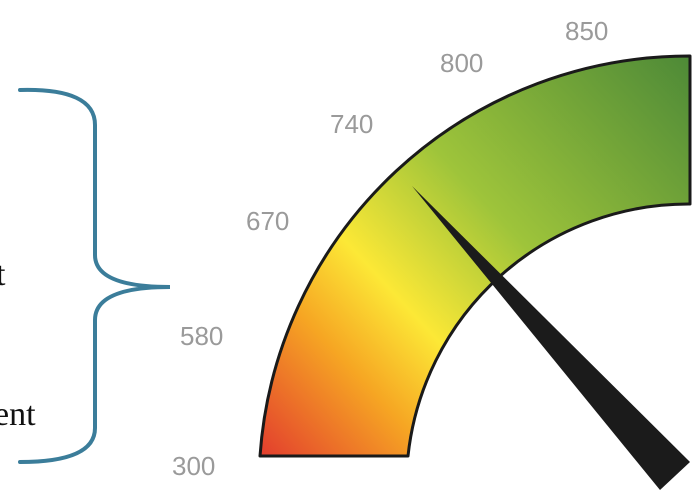  Describe the element at coordinates (201, 336) in the screenshot. I see `tick-label-580: 580` at that location.